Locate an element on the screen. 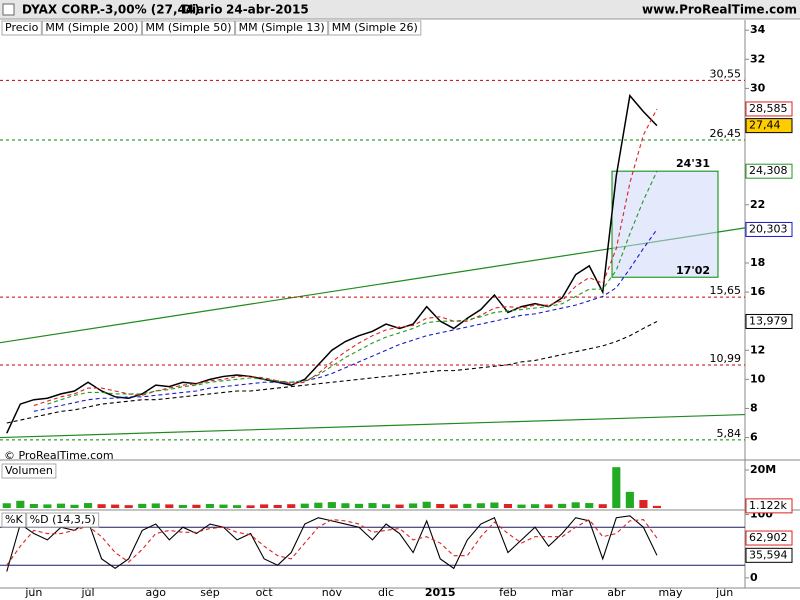  x-tick-label: jun is located at coordinates (724, 592).